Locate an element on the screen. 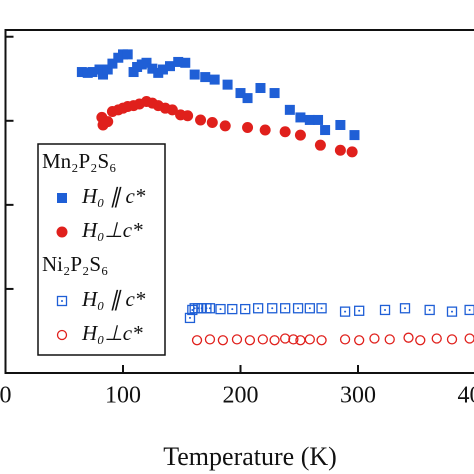 The height and width of the screenshot is (474, 474). legend-group: Ni₂P₂S₆ is located at coordinates (75, 264).